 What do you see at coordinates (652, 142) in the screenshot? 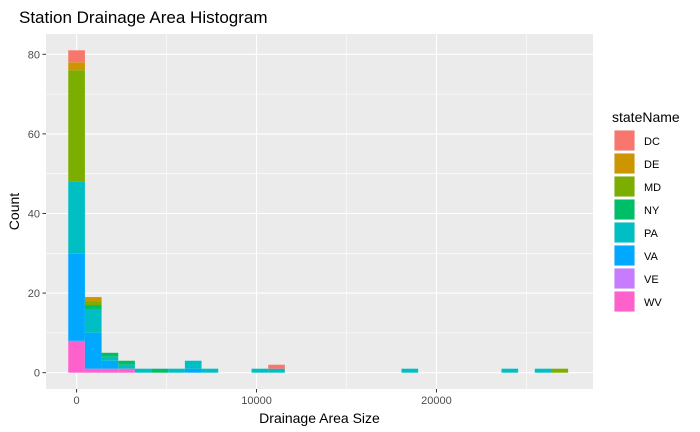
I see `legend-label-dc: DC` at bounding box center [652, 142].